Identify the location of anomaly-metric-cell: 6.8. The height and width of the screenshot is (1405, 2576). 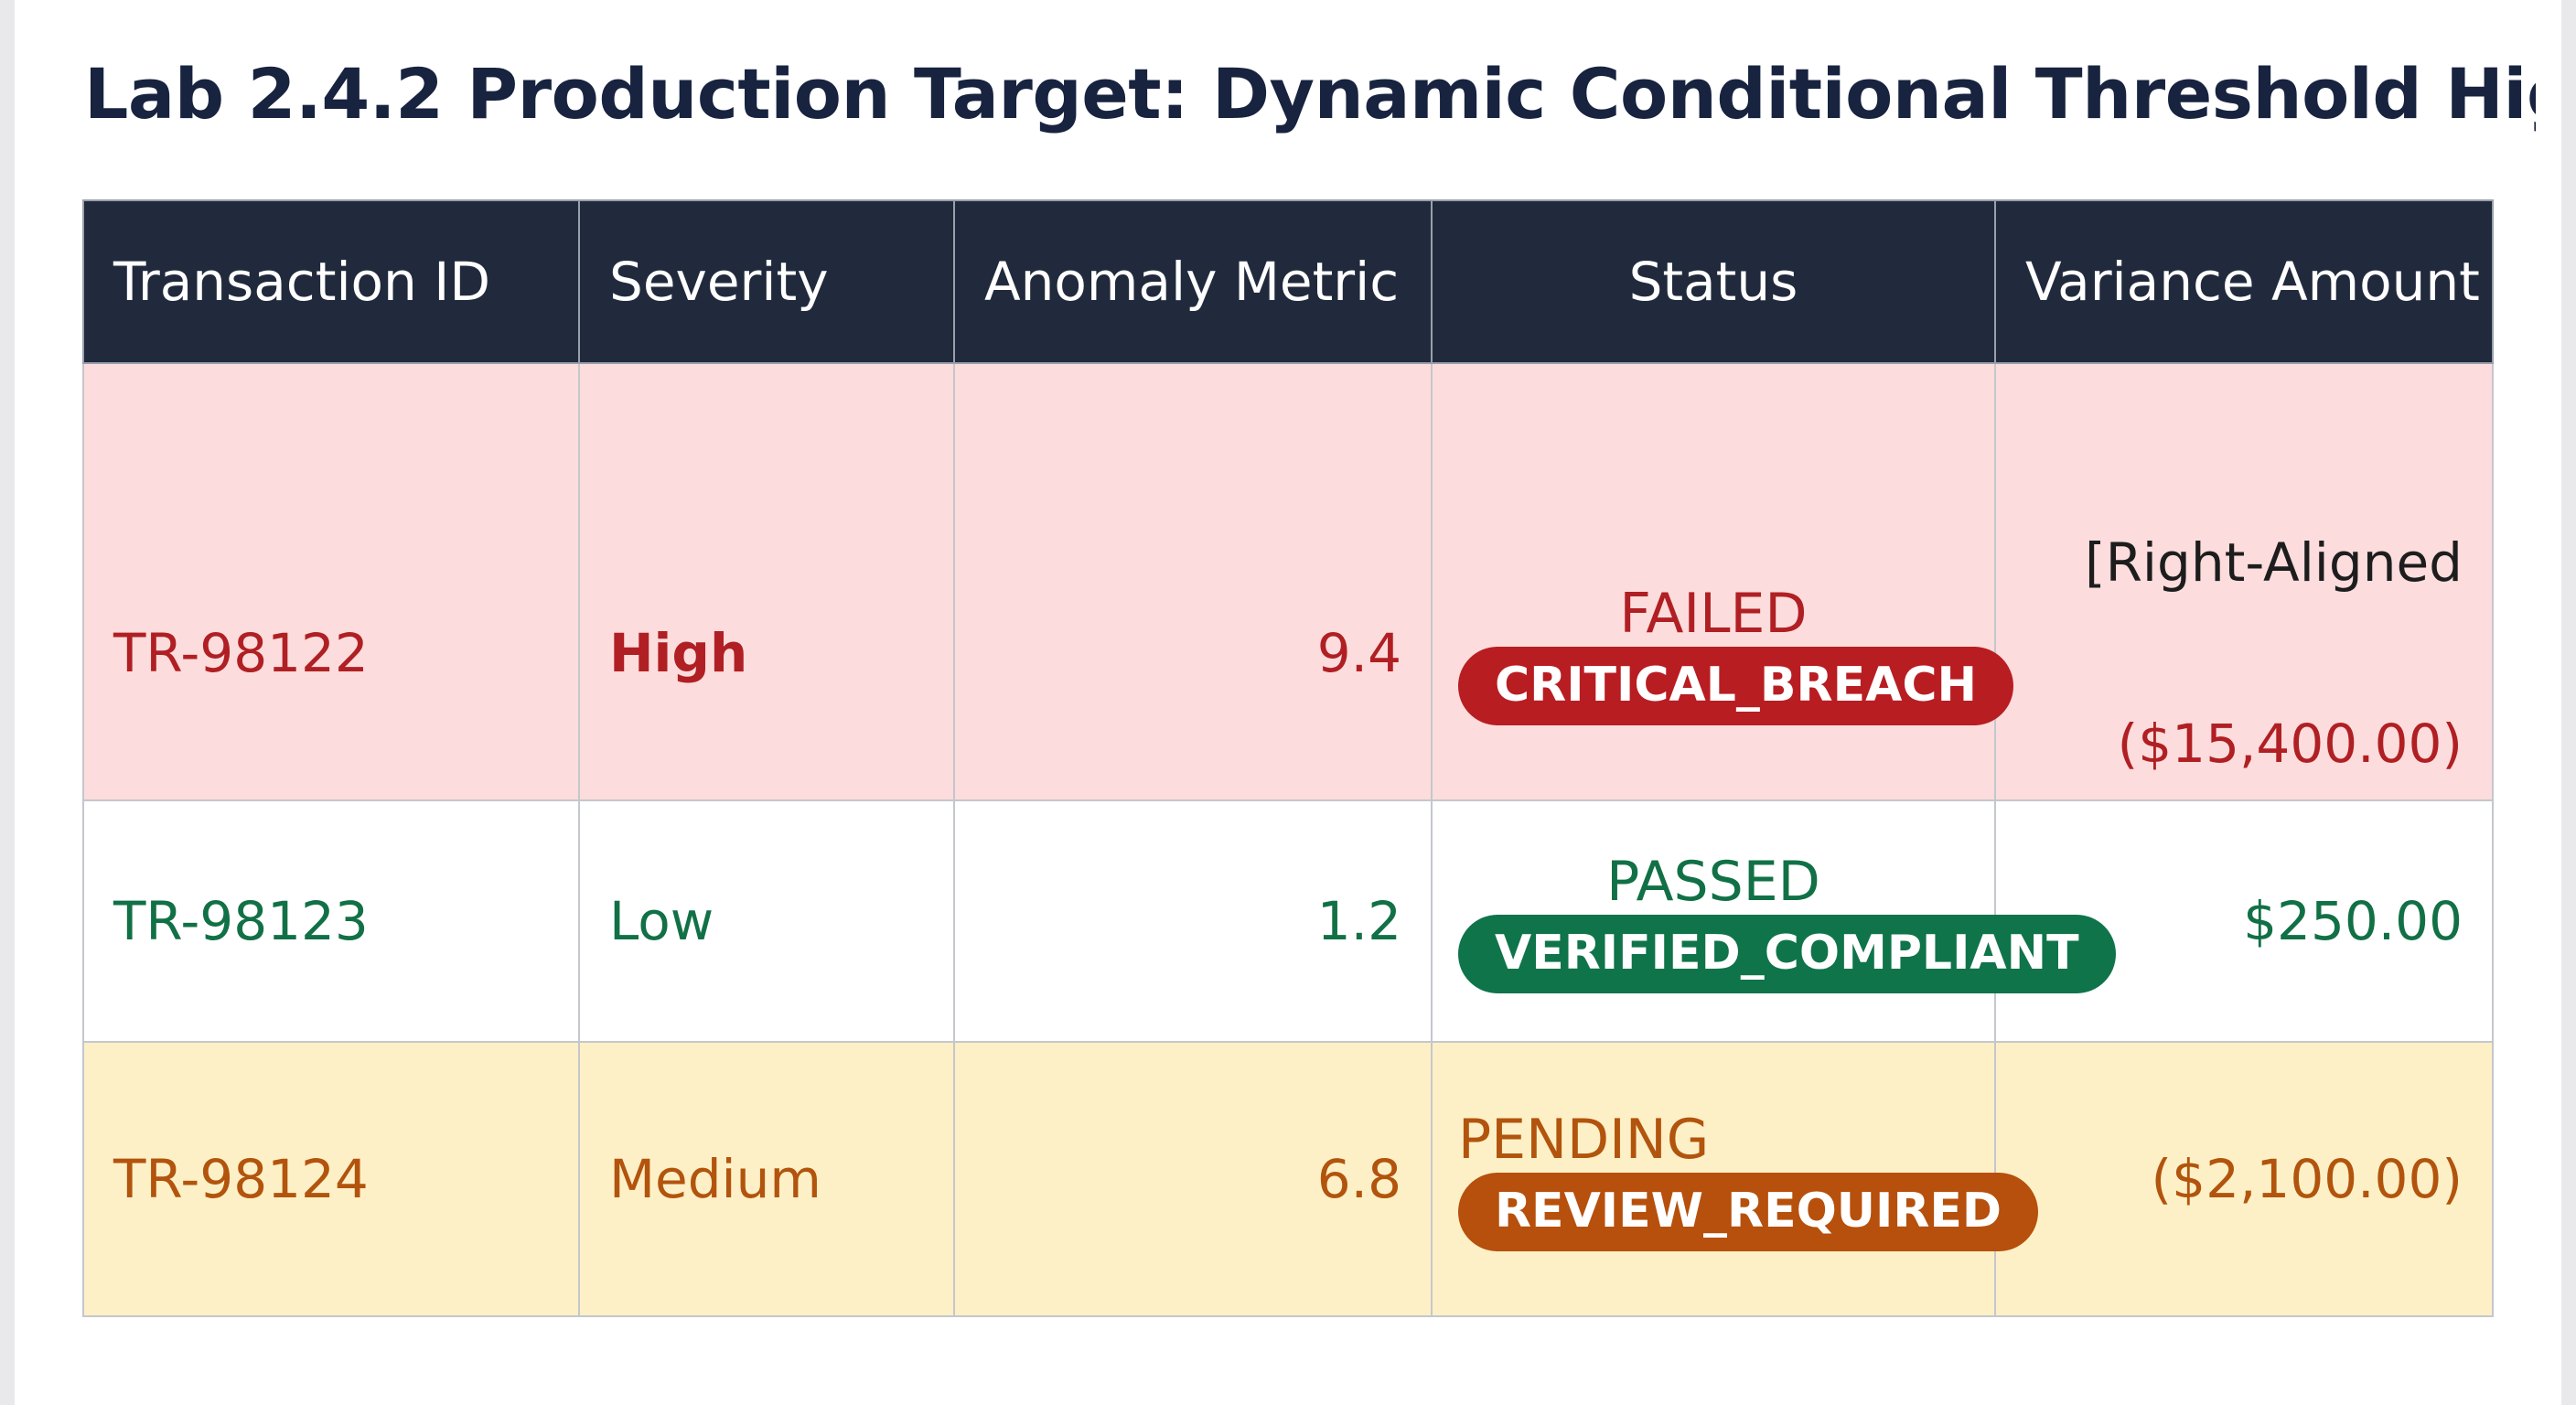
(1193, 1179).